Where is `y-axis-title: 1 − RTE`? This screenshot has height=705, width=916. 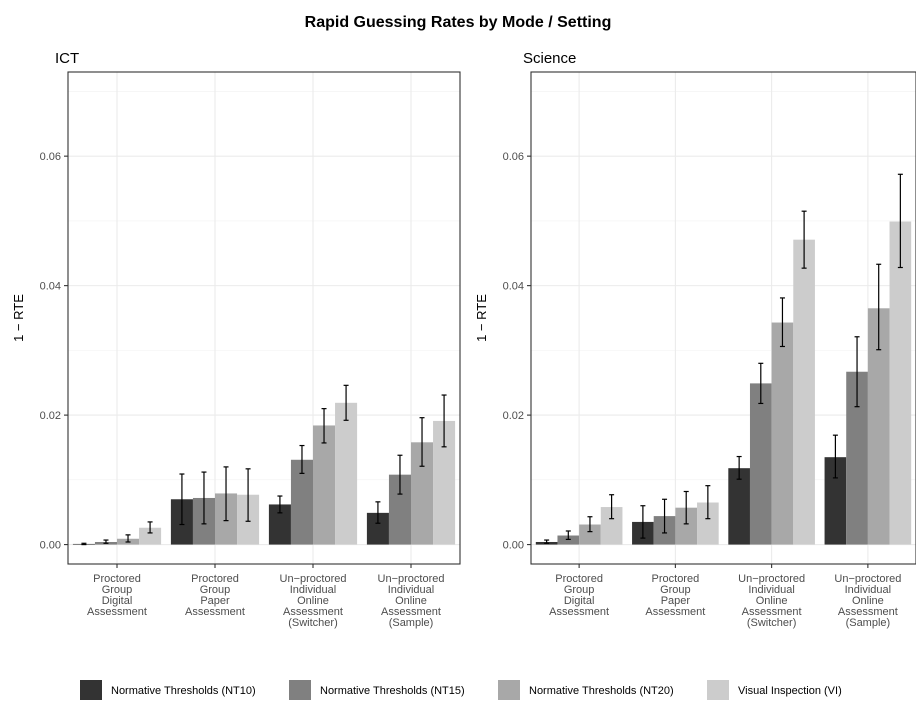
y-axis-title: 1 − RTE is located at coordinates (481, 318).